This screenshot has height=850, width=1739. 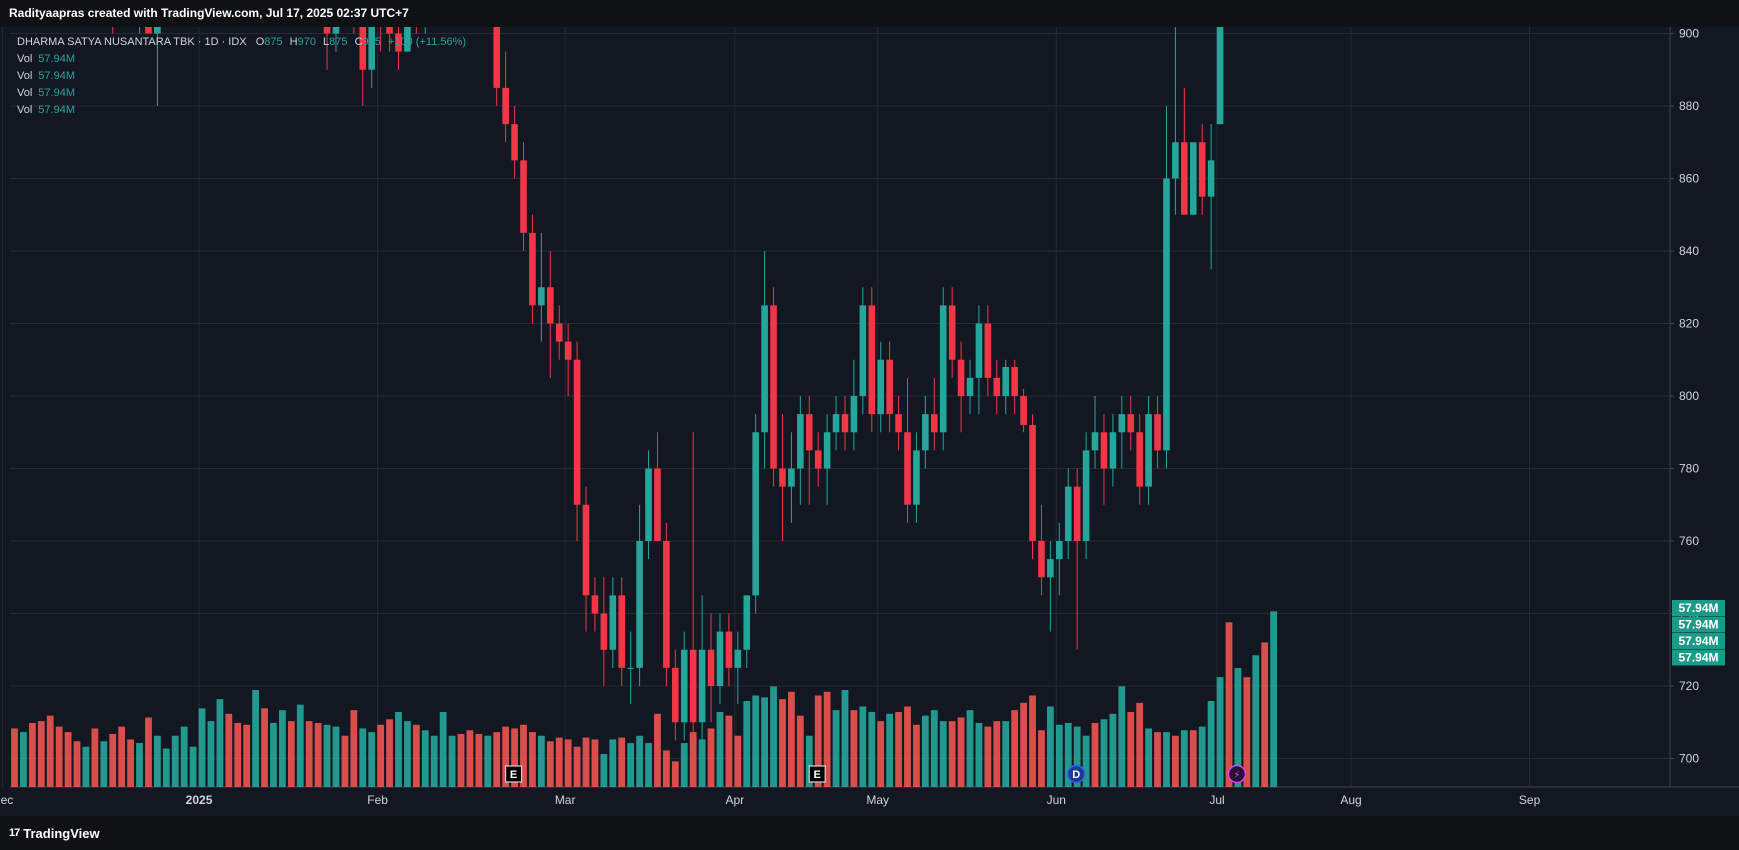 I want to click on time-tick-label: 2025, so click(x=199, y=800).